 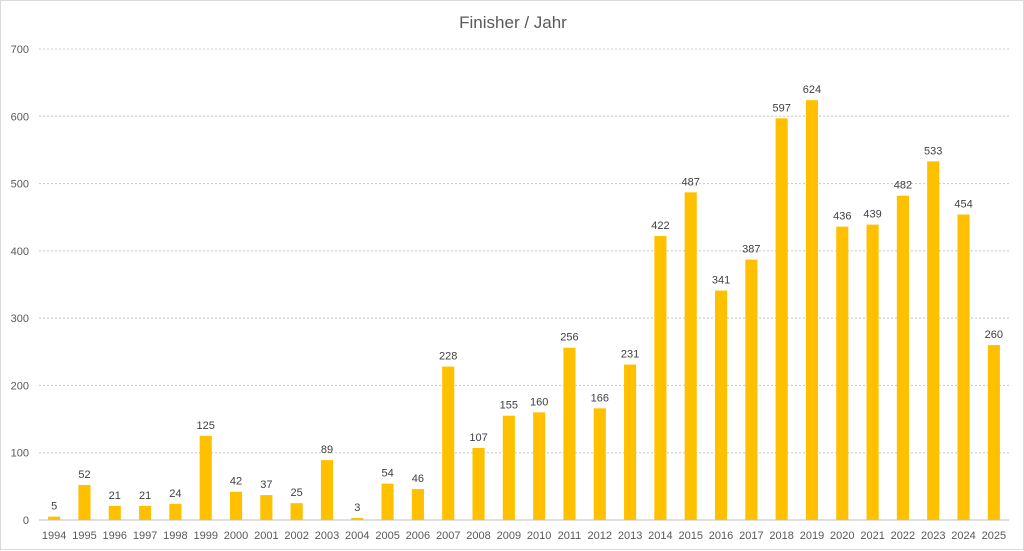 What do you see at coordinates (418, 536) in the screenshot?
I see `x-tick-label: 2006` at bounding box center [418, 536].